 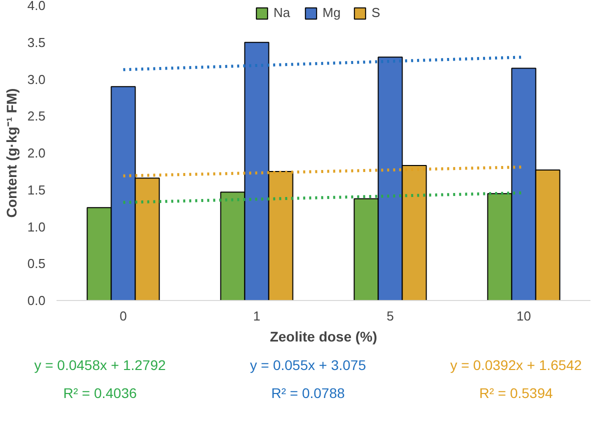 I want to click on text: y = 0.055x + 3.075, so click(x=308, y=365).